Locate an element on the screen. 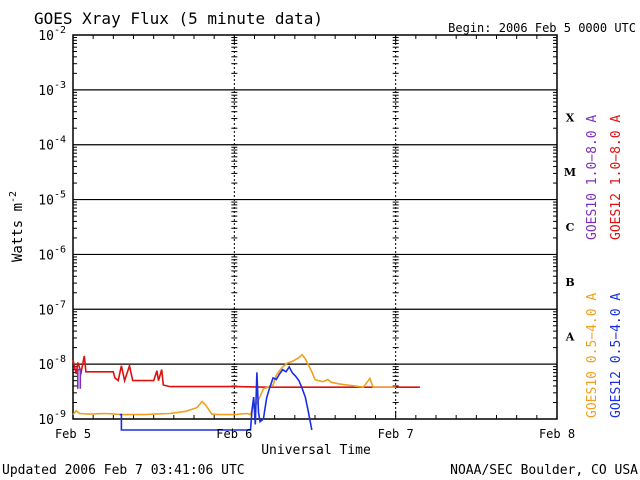 The width and height of the screenshot is (640, 480). y-tick-exponent: -7 is located at coordinates (60, 304).